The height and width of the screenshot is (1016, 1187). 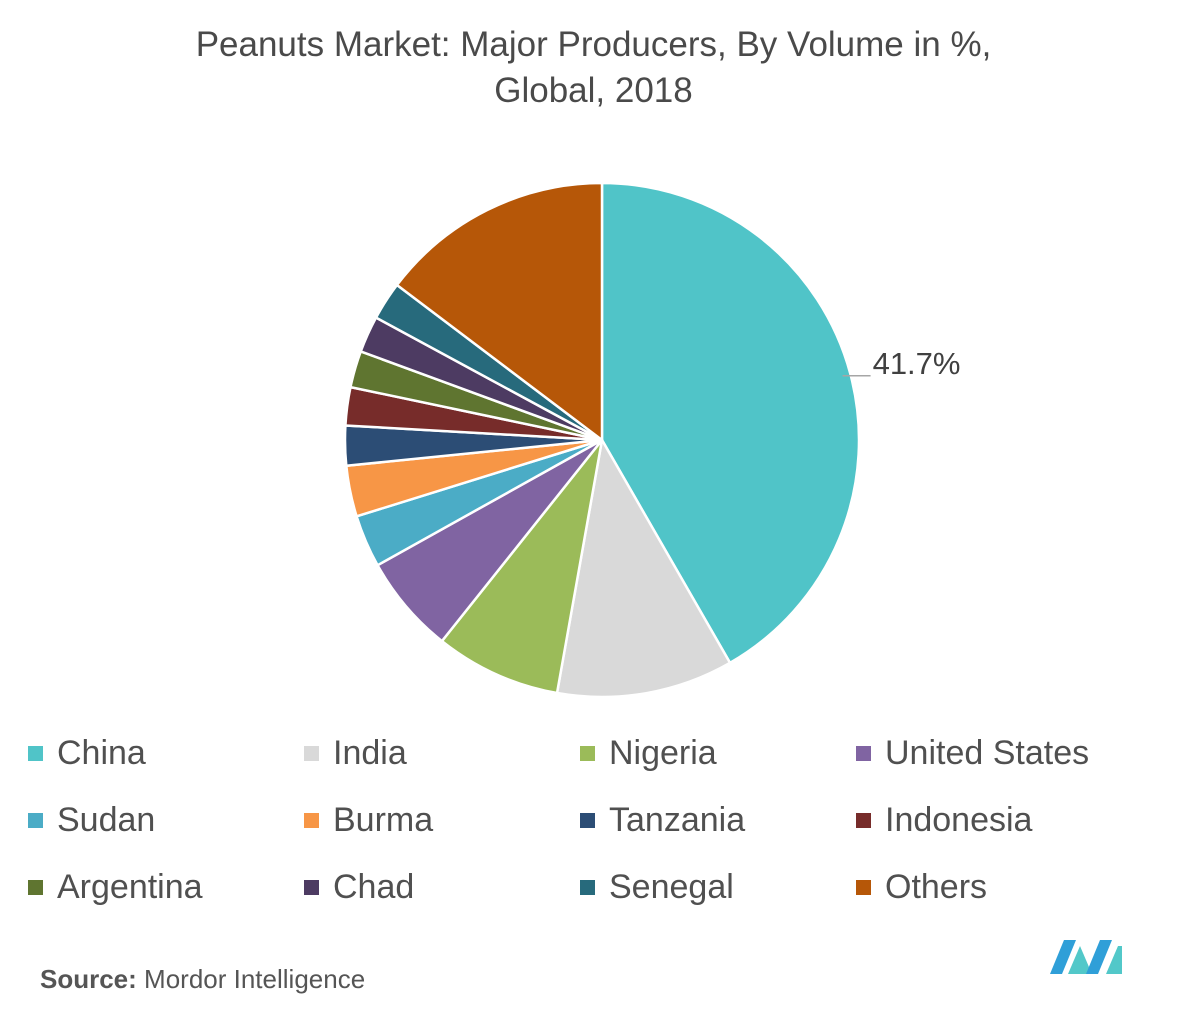 What do you see at coordinates (101, 752) in the screenshot?
I see `legend-label-china: China` at bounding box center [101, 752].